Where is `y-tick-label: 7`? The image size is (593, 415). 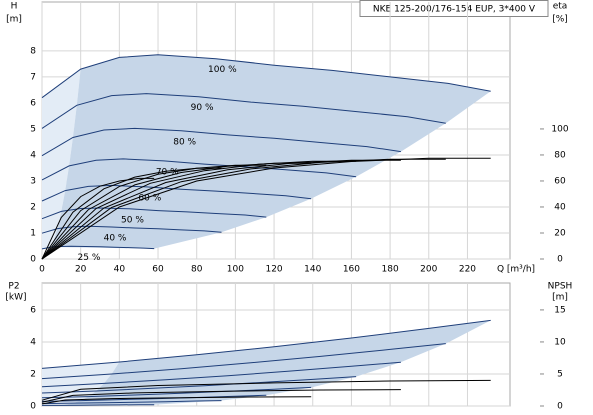 y-tick-label: 7 is located at coordinates (33, 77).